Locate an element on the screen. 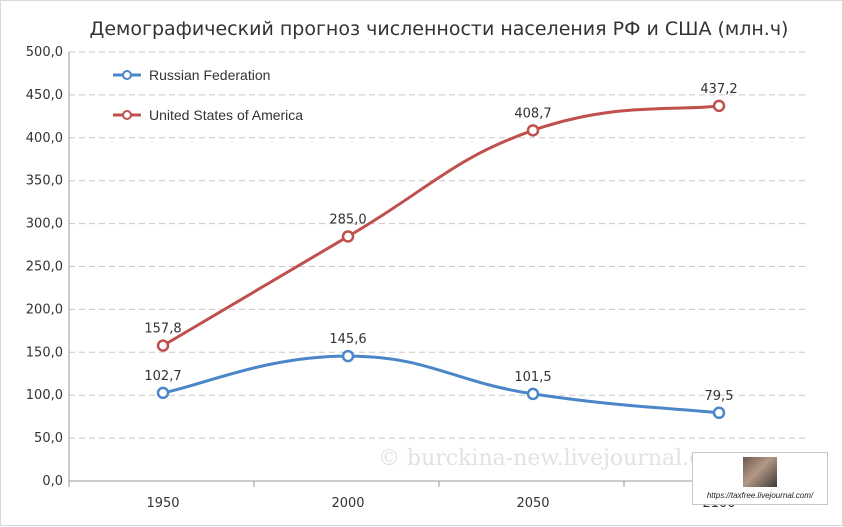 The height and width of the screenshot is (527, 843). data-label: 145,6 is located at coordinates (347, 339).